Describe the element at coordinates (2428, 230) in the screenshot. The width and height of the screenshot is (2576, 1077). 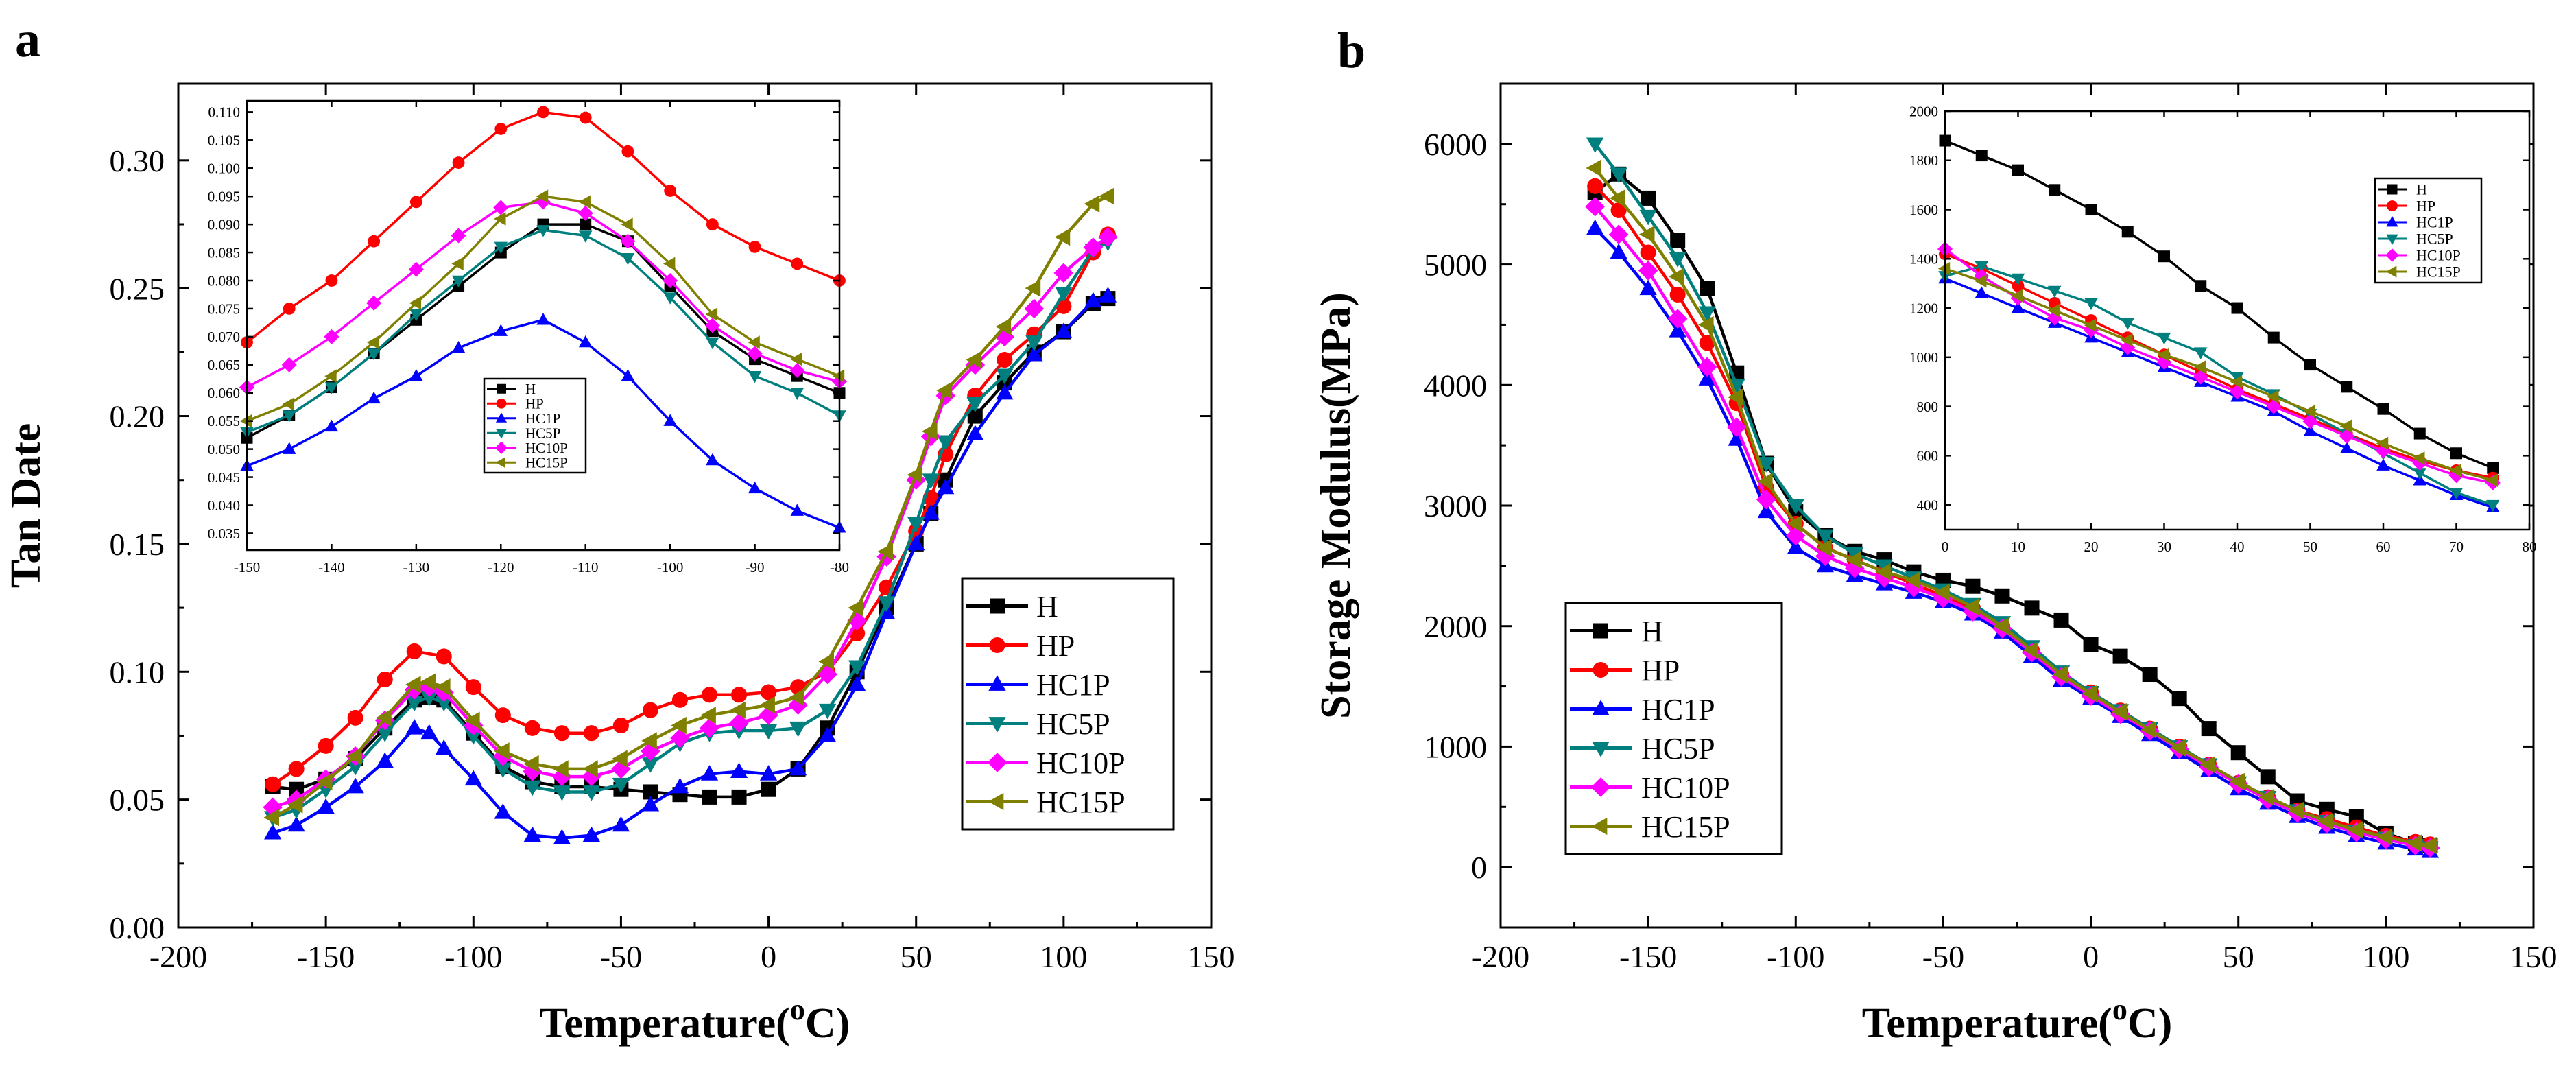
I see `panel-b-inset-legend-box` at that location.